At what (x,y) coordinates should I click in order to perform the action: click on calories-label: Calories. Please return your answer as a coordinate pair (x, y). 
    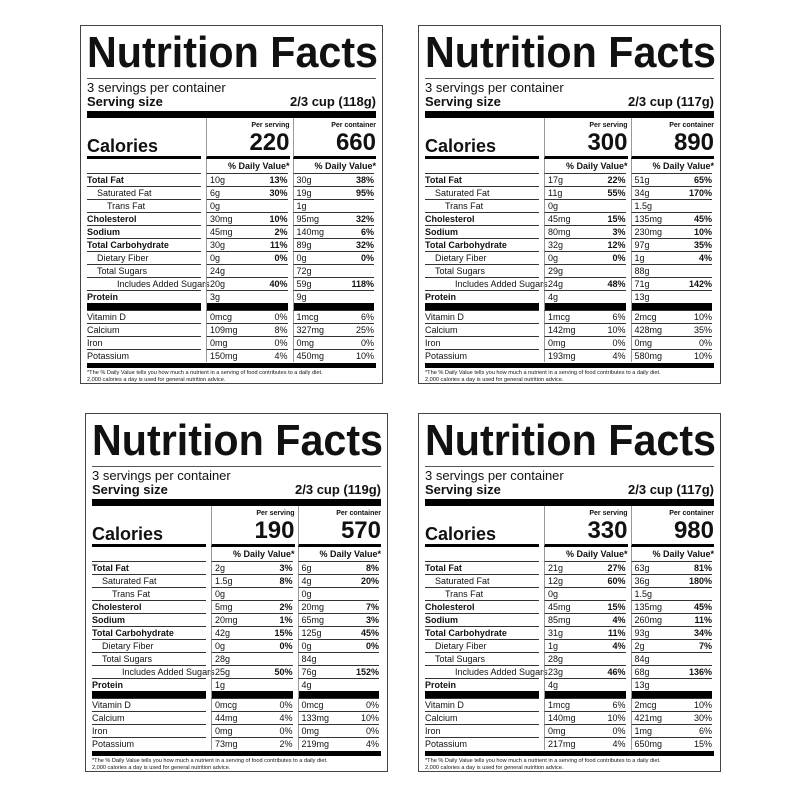
    Looking at the image, I should click on (149, 526).